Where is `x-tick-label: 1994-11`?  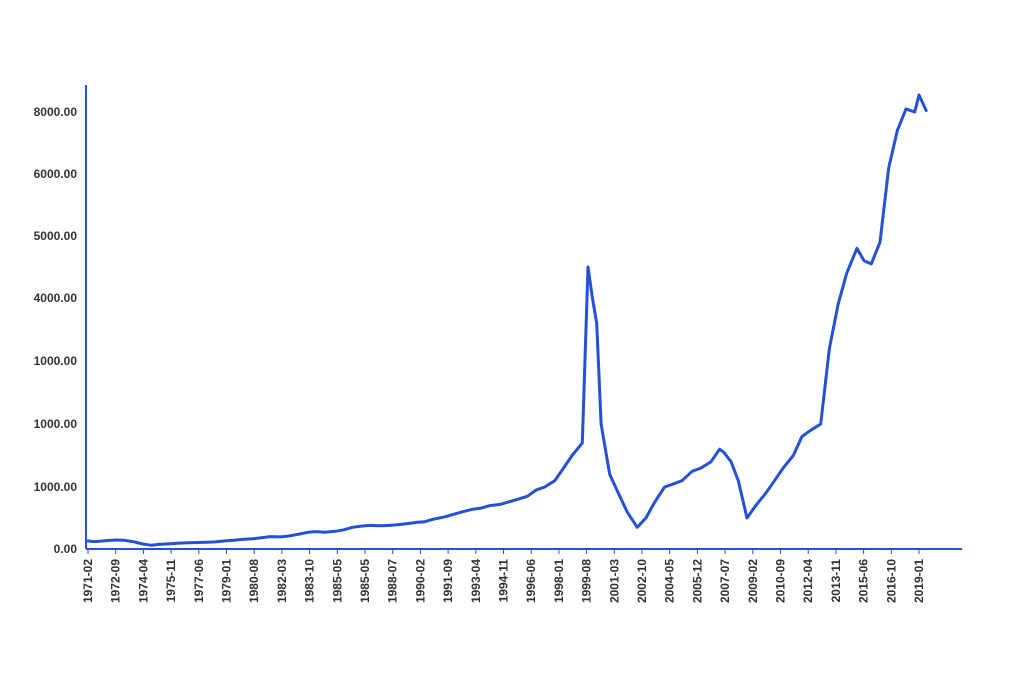 x-tick-label: 1994-11 is located at coordinates (504, 581).